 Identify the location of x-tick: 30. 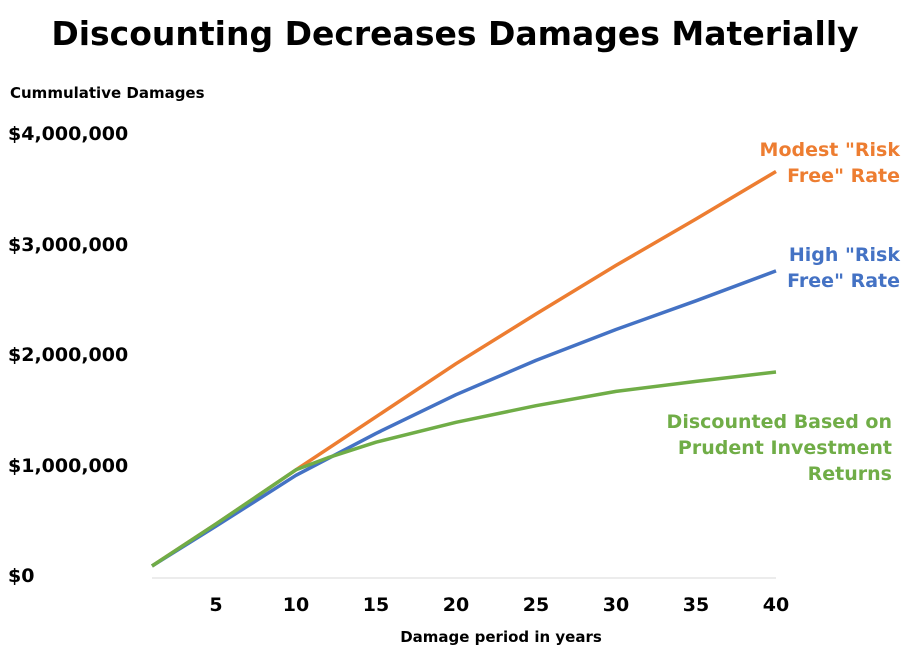
(616, 605).